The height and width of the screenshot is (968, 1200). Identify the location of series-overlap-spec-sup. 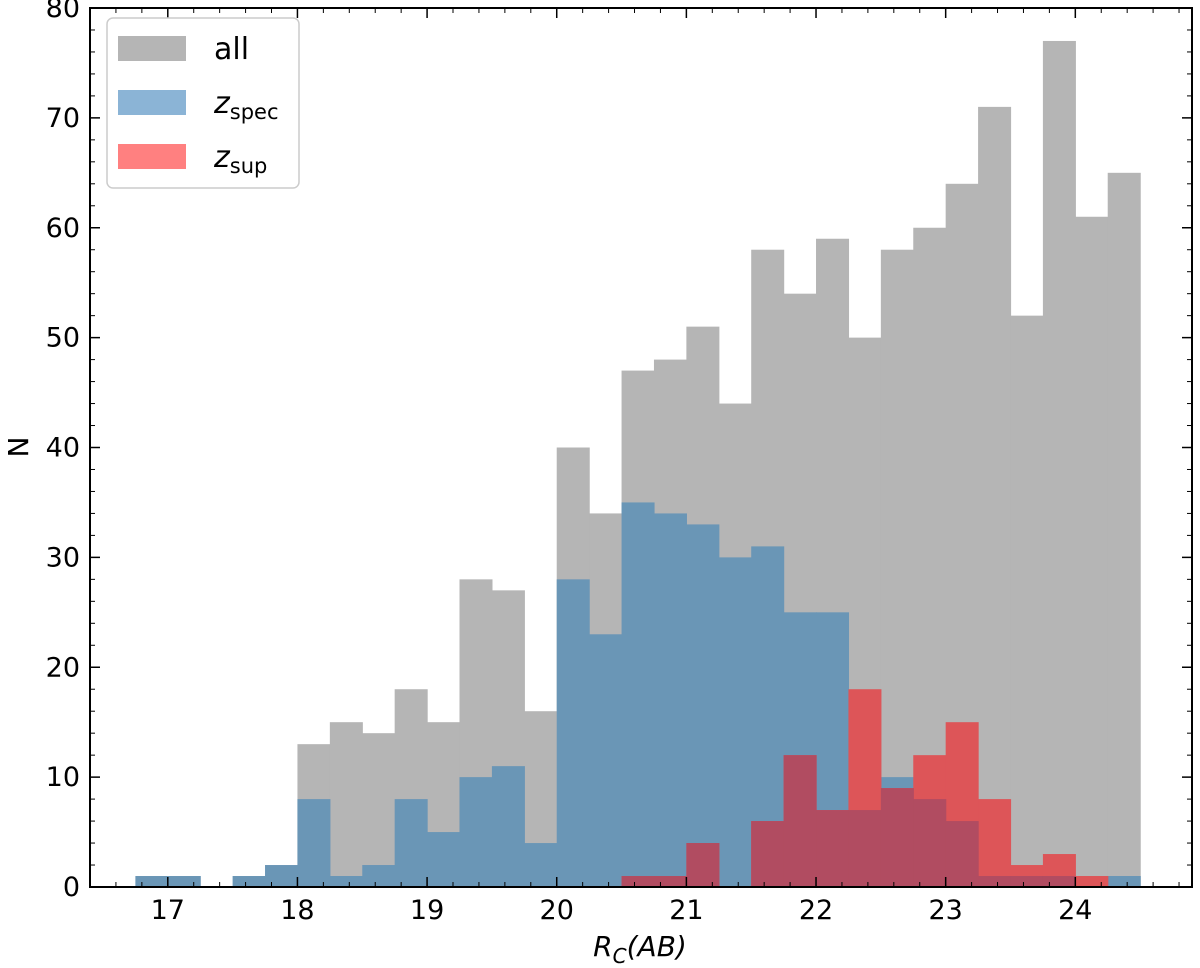
(848, 821).